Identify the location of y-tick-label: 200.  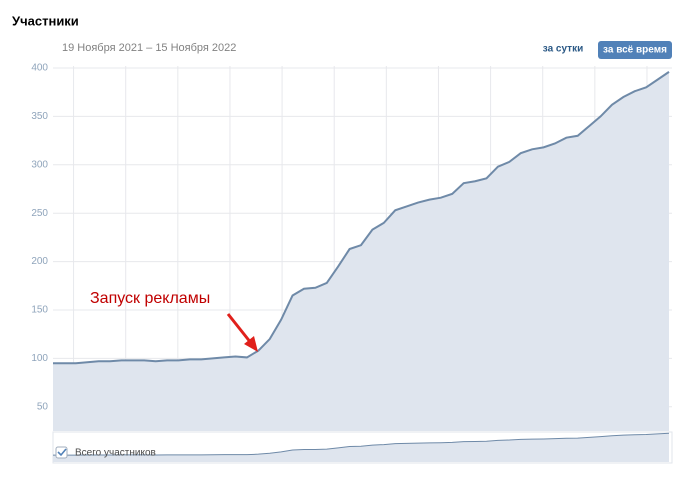
(39, 261).